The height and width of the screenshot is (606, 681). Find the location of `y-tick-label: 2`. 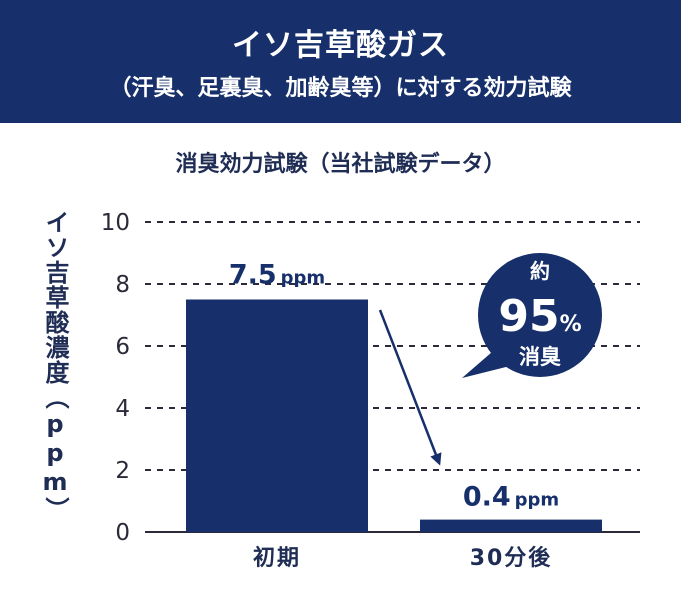

y-tick-label: 2 is located at coordinates (122, 471).